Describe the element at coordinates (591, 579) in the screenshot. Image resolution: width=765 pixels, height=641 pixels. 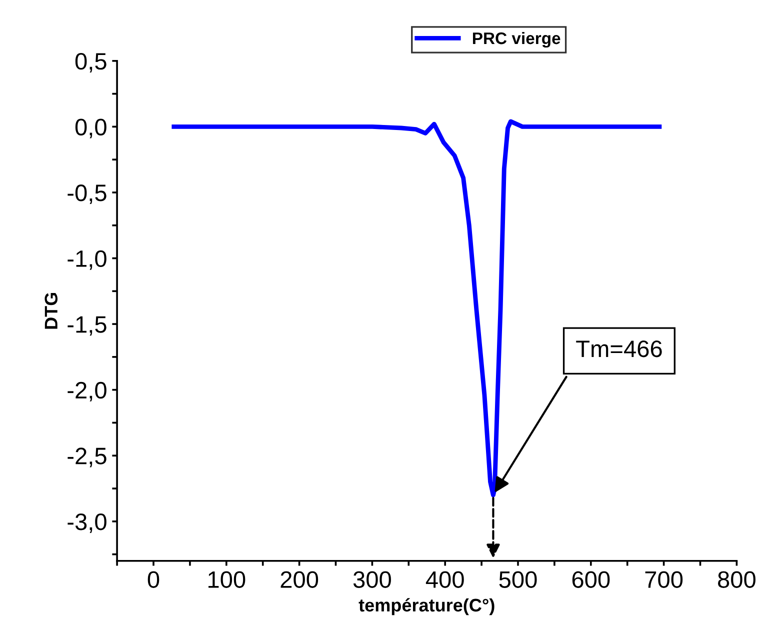
I see `x-tick-label: 600` at that location.